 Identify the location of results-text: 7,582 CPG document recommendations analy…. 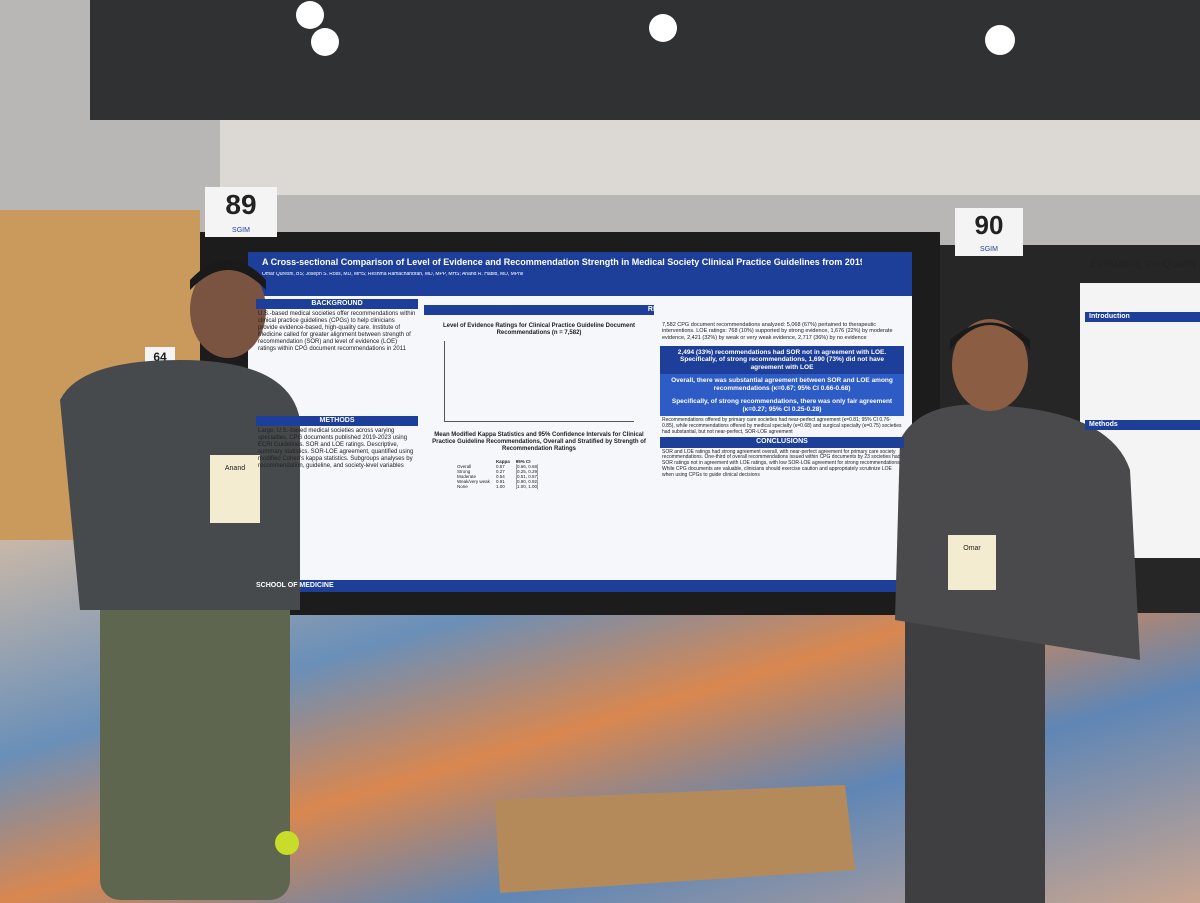
(782, 448).